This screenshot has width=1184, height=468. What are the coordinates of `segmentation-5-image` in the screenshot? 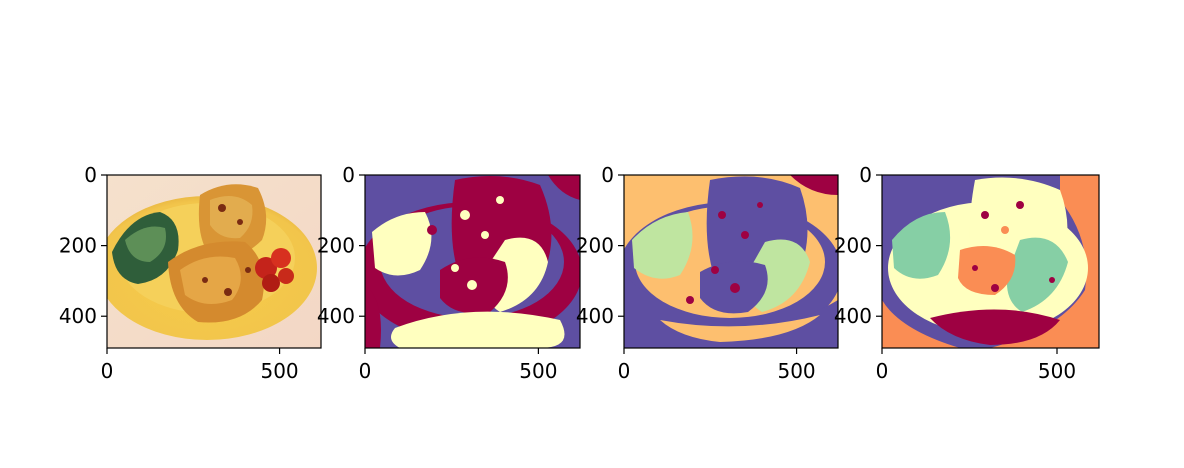 It's located at (990, 261).